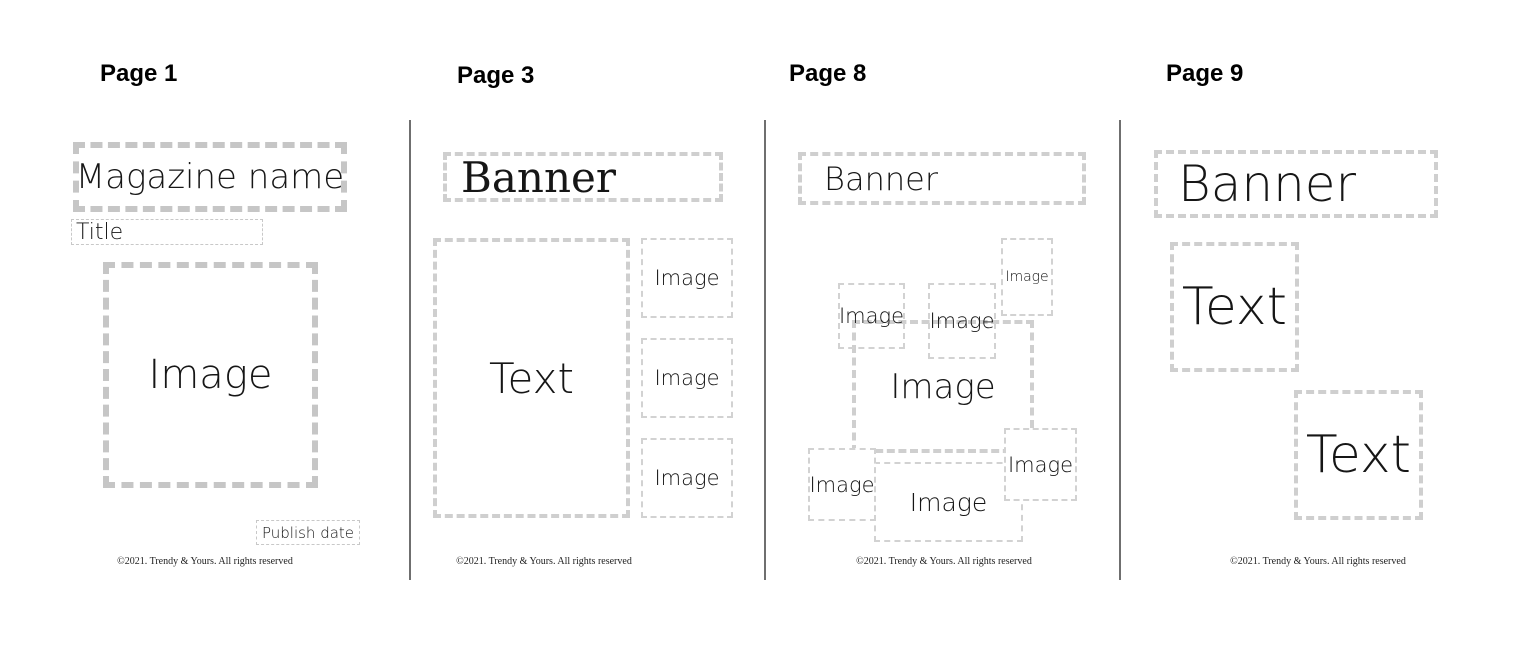 This screenshot has height=662, width=1532. I want to click on page-3-image-text-2: Image, so click(687, 378).